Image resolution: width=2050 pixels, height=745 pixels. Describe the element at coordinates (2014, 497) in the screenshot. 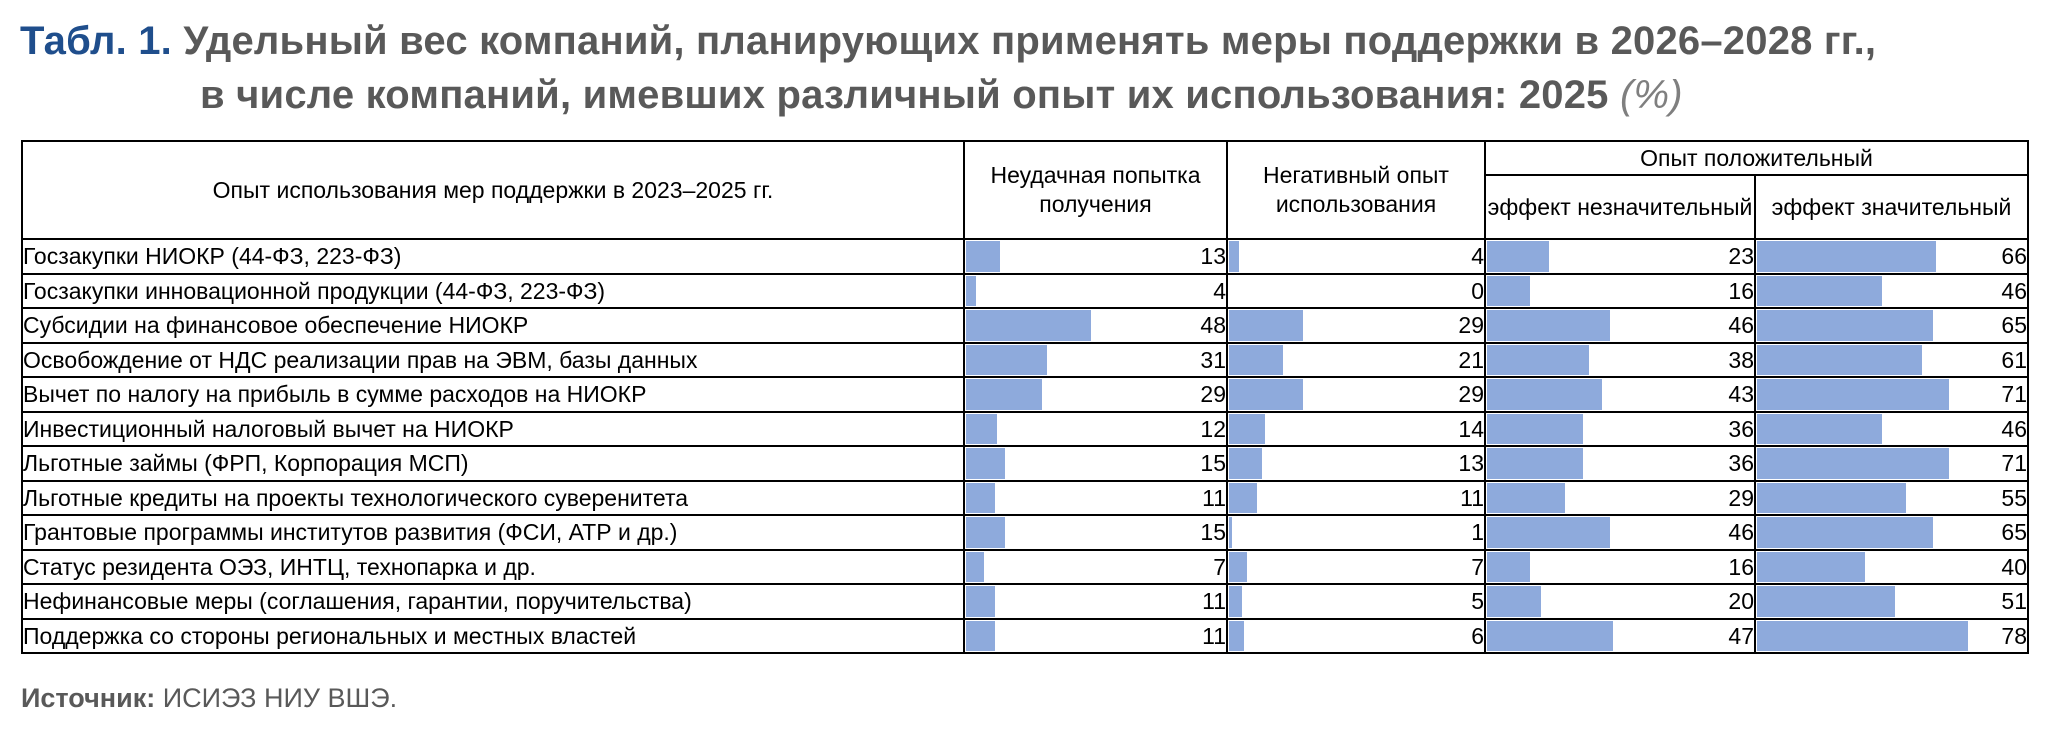

I see `cell-value: 55` at that location.